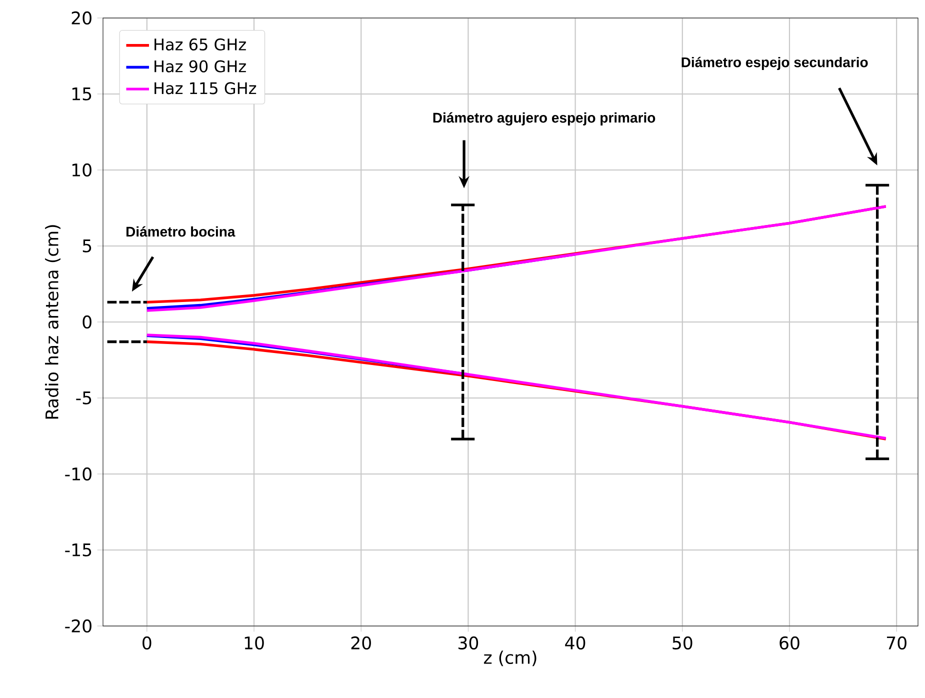  Describe the element at coordinates (87, 322) in the screenshot. I see `y-tick-label: 0` at that location.